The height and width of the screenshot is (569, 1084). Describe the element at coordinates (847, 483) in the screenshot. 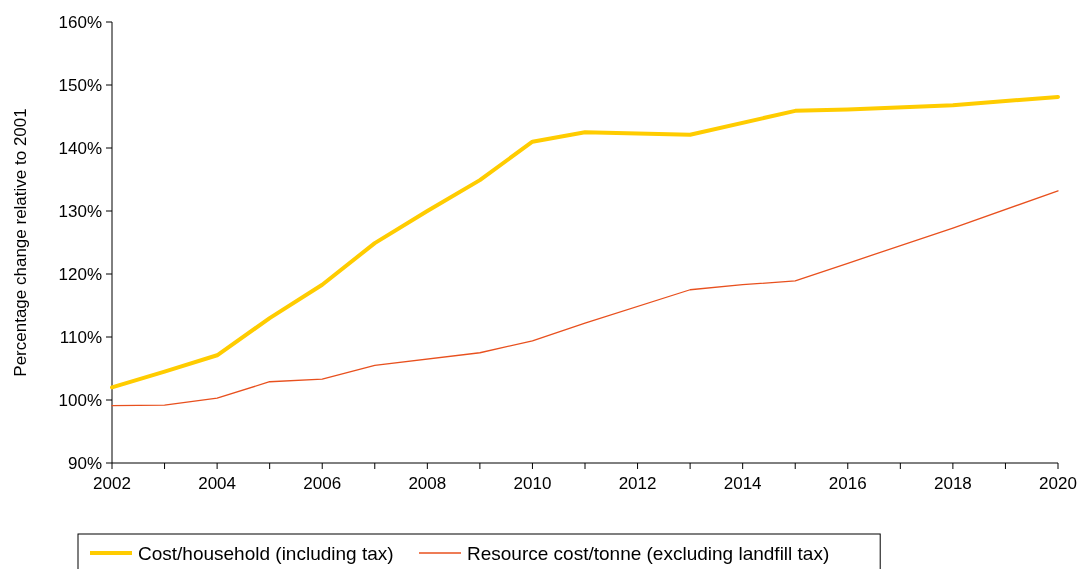

I see `x-tick-label: 2016` at that location.